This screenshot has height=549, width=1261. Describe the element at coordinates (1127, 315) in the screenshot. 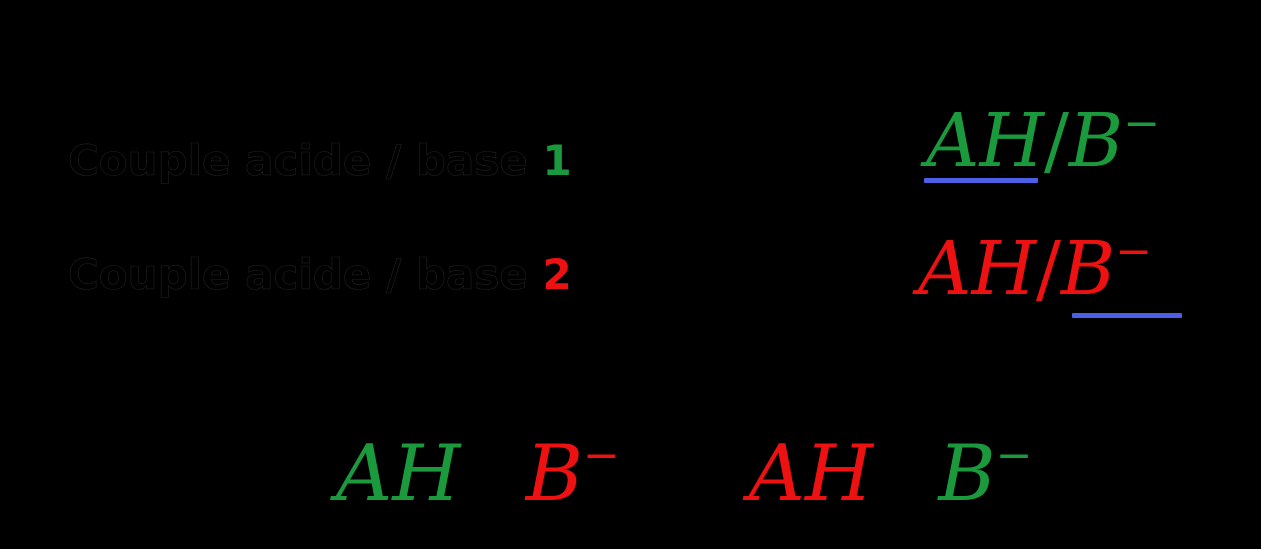

I see `couple-2-base-underline` at that location.